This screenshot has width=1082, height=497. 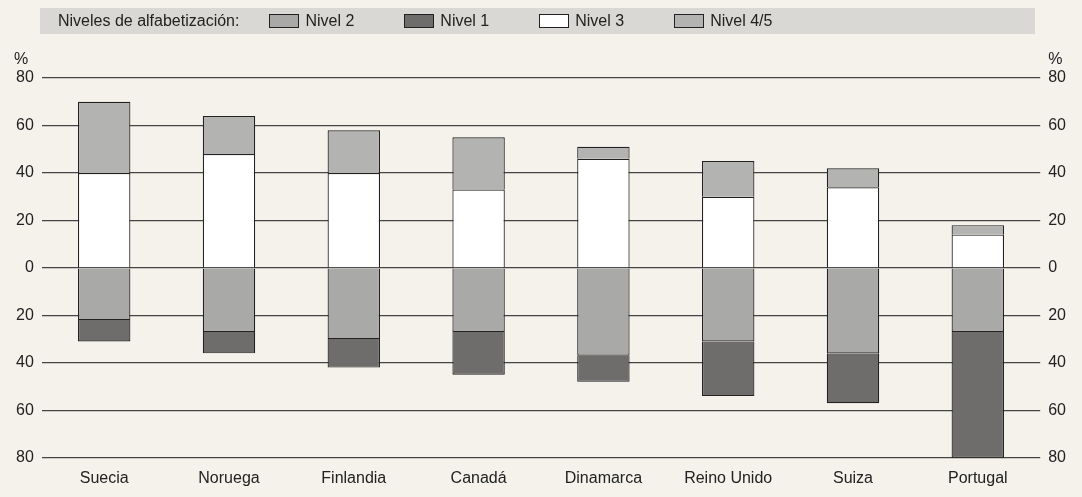 What do you see at coordinates (104, 477) in the screenshot?
I see `x-tick-label: Suecia` at bounding box center [104, 477].